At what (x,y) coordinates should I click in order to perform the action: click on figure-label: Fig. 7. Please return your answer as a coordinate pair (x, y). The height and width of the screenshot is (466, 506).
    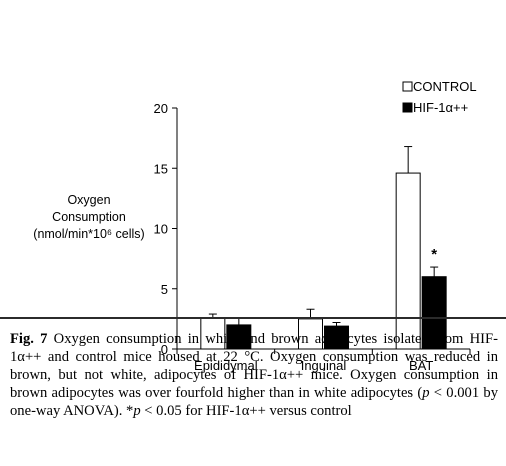
    Looking at the image, I should click on (29, 339).